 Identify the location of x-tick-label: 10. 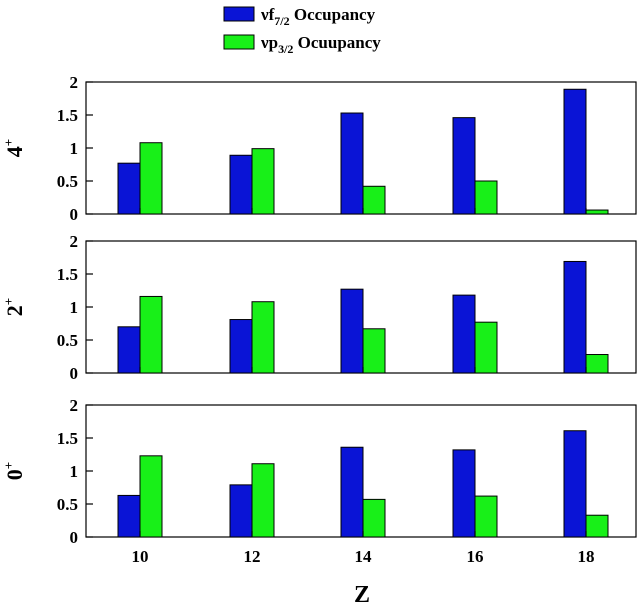
(140, 556).